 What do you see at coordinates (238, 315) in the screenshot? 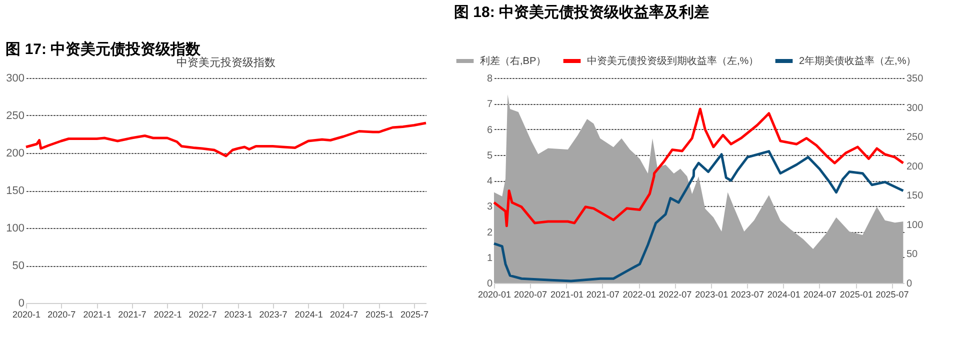
I see `x-tick-label: 2023-1` at bounding box center [238, 315].